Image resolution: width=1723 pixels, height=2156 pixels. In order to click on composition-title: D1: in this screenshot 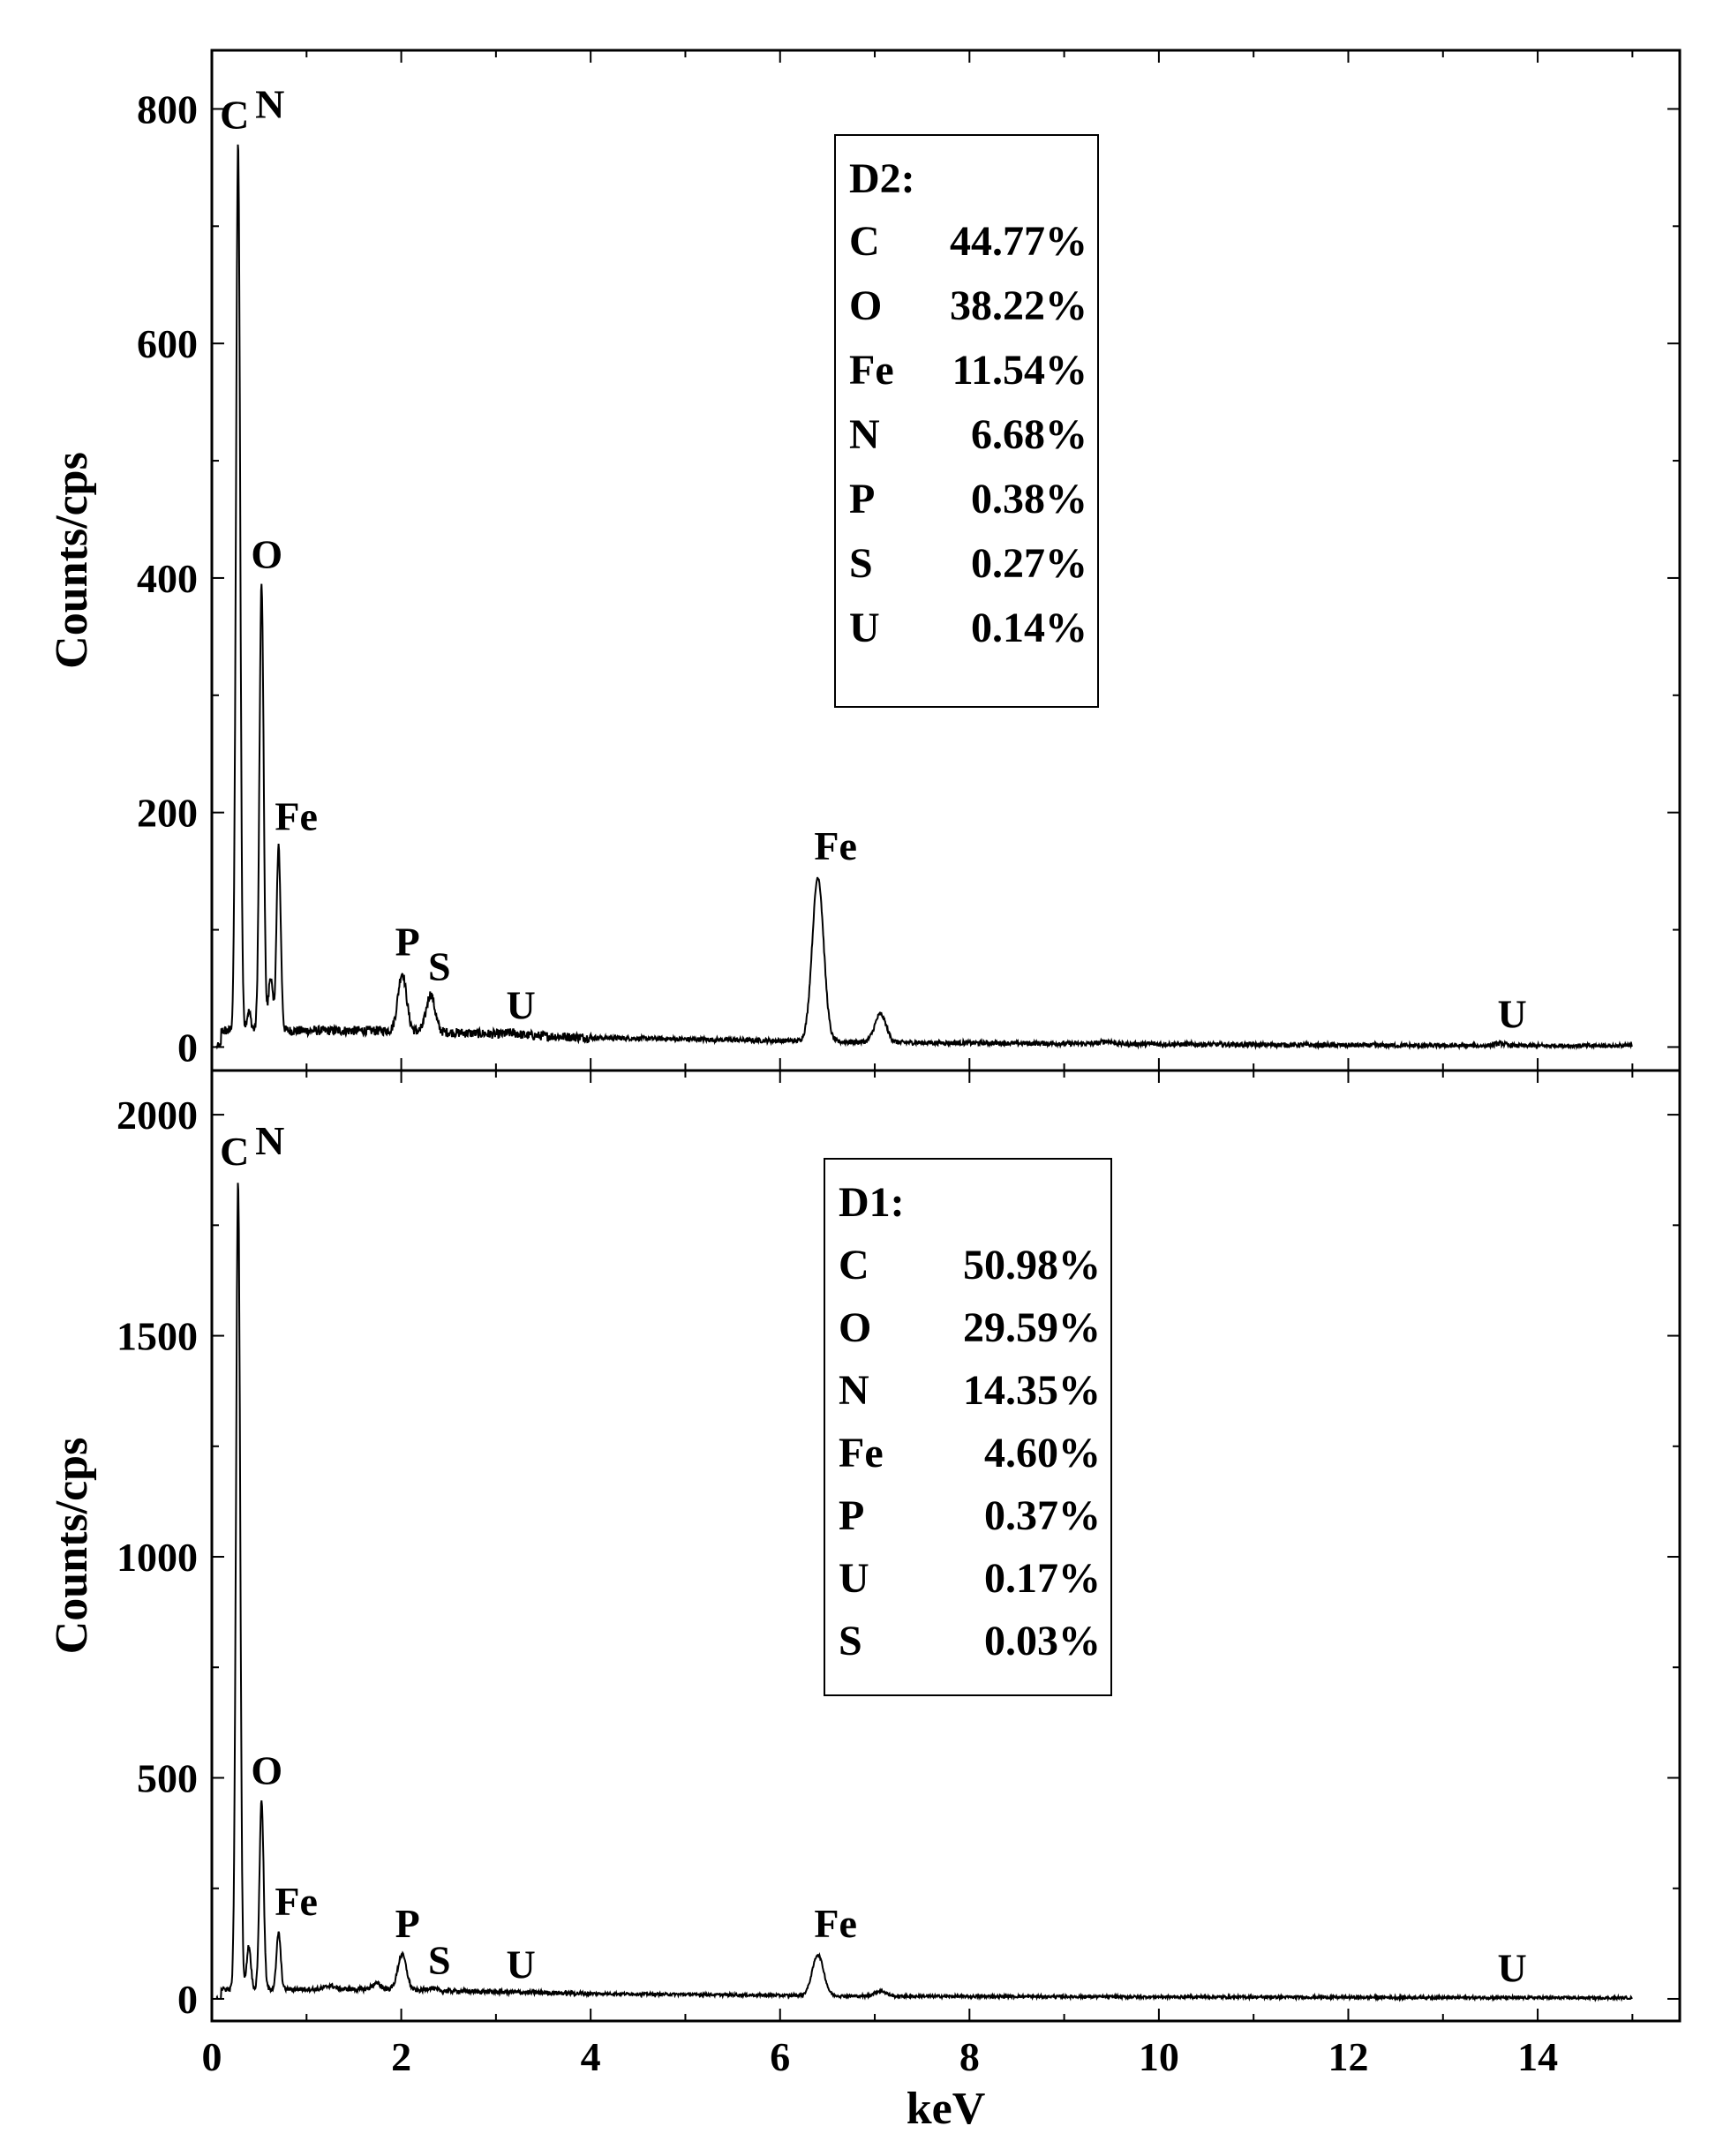, I will do `click(872, 1203)`.